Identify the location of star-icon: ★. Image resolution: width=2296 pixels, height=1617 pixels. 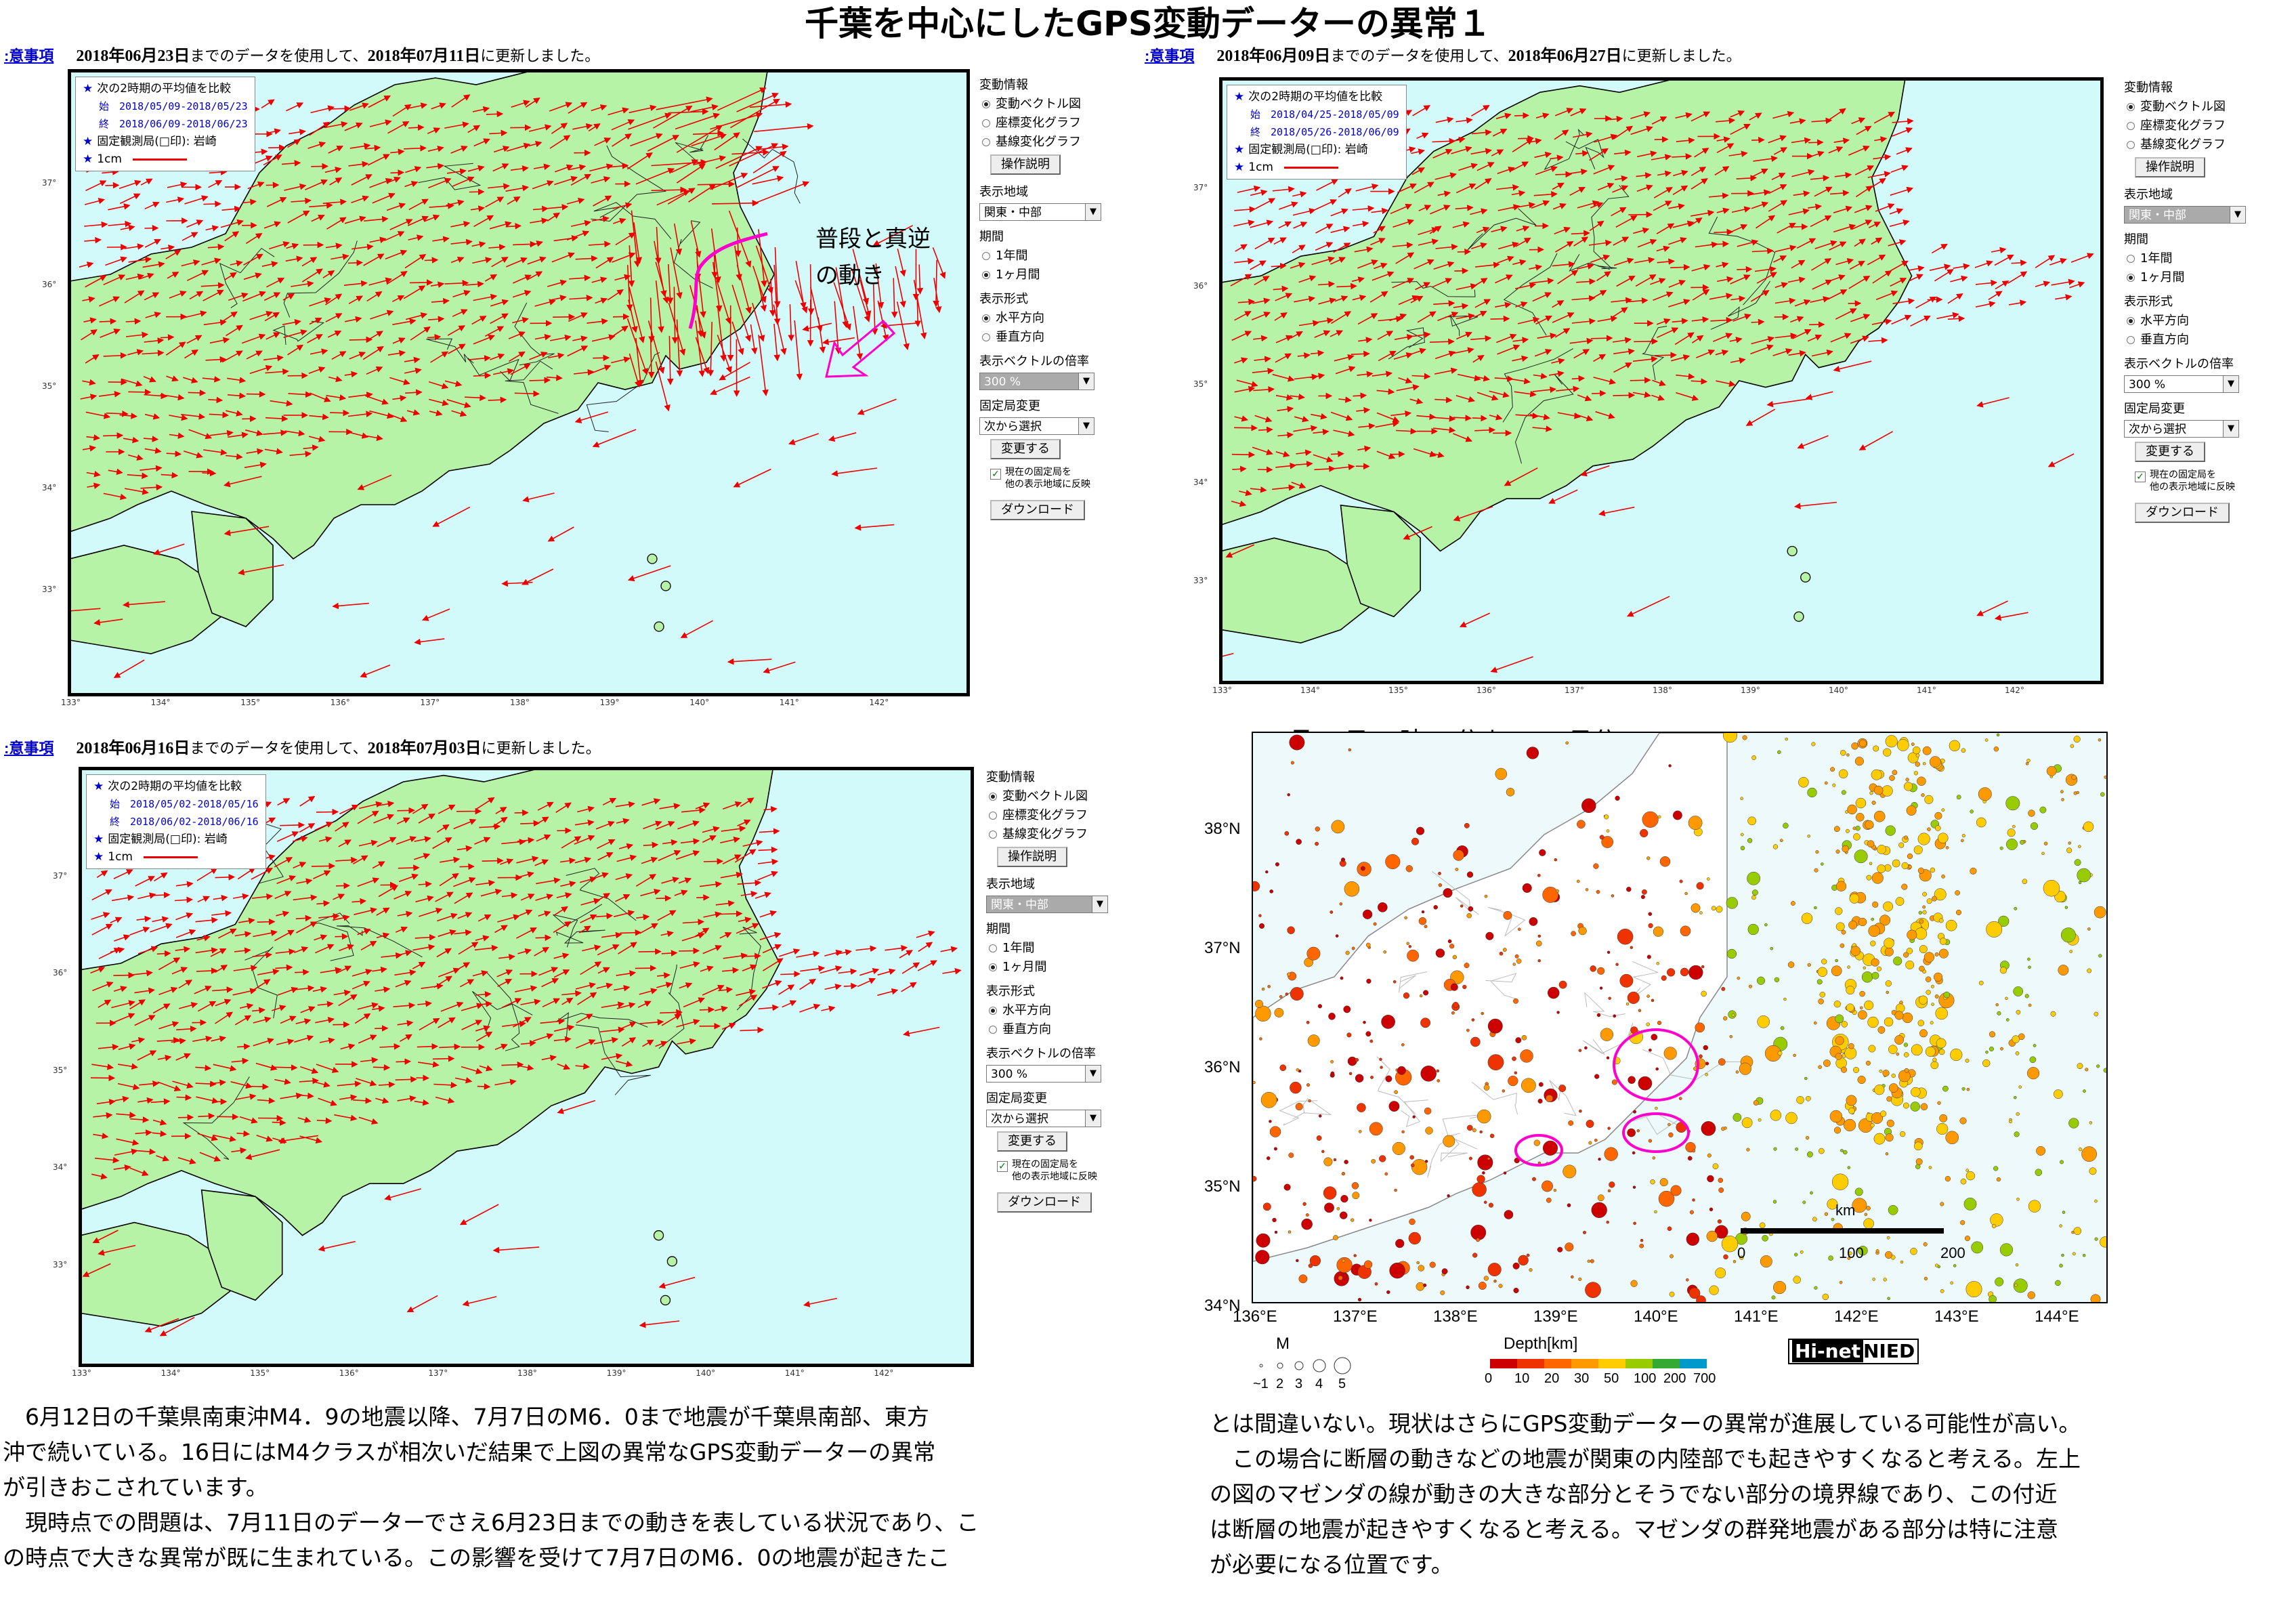
(1239, 149).